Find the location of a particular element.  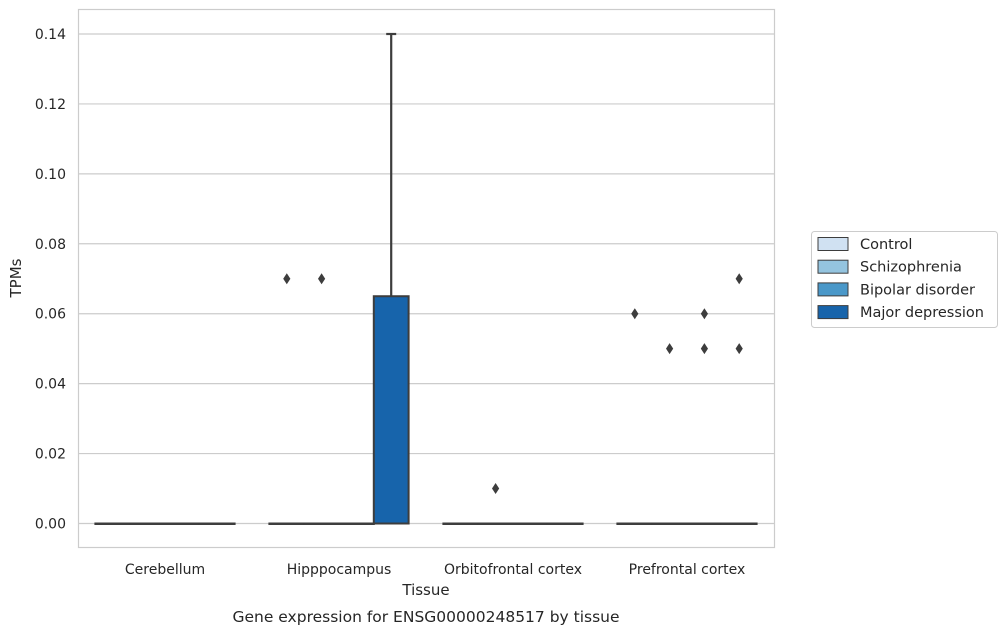

x-tick-label: Cerebellum is located at coordinates (165, 570).